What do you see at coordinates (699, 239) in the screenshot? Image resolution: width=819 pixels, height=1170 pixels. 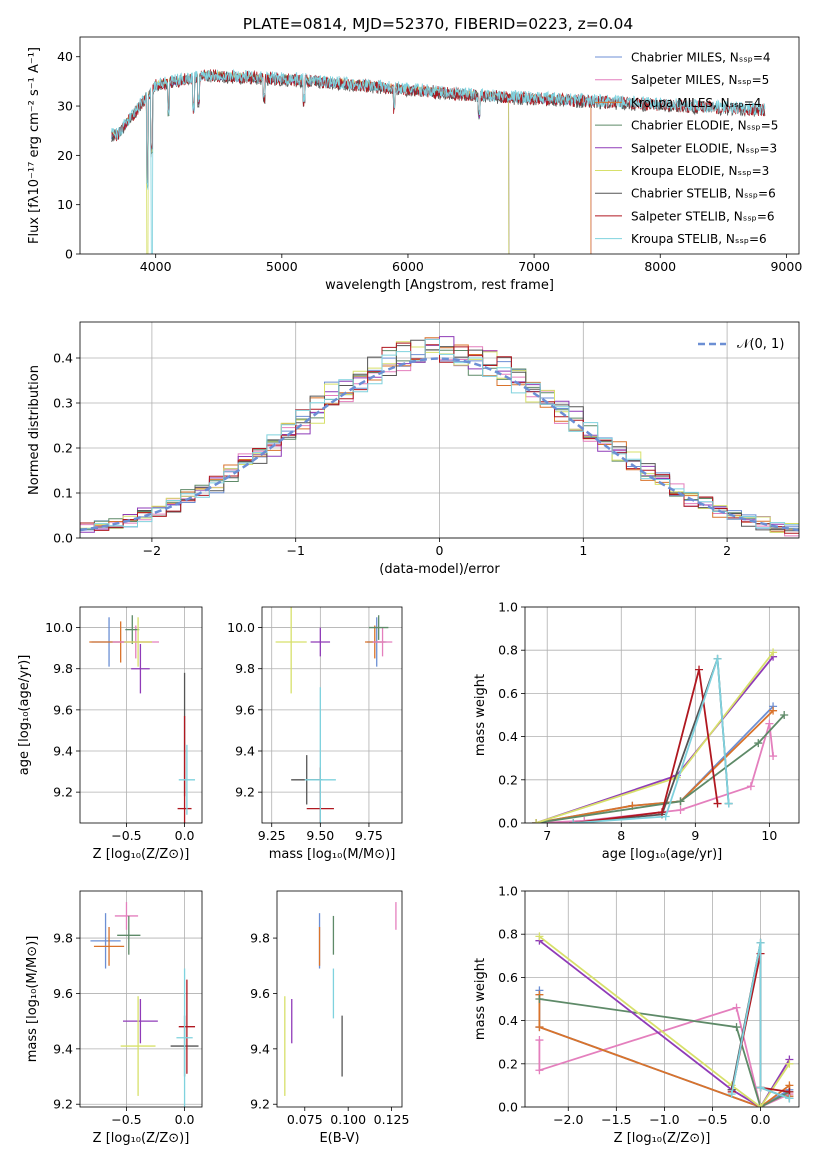 I see `legend-label: Kroupa STELIB, Nₛₛₚ=6` at bounding box center [699, 239].